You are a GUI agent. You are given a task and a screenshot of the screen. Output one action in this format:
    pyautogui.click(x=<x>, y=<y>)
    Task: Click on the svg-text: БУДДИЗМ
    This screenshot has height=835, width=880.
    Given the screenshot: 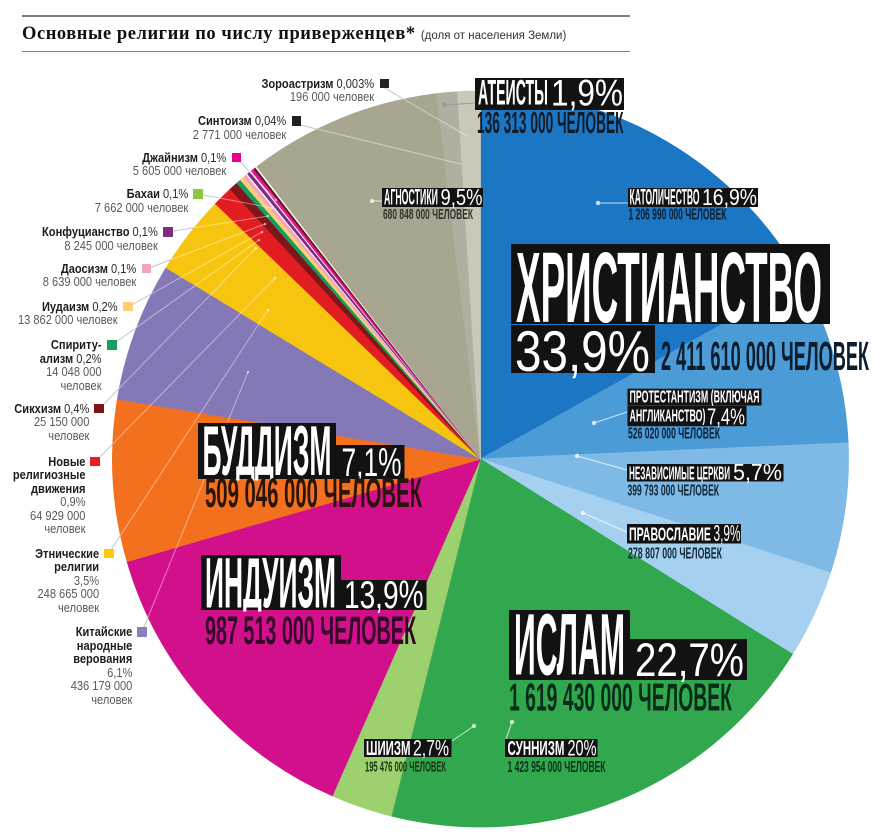 What is the action you would take?
    pyautogui.click(x=267, y=450)
    